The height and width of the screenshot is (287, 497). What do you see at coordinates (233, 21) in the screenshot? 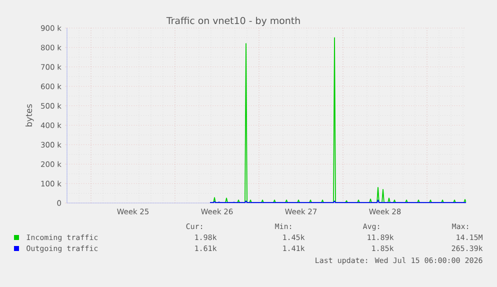
I see `chart-title: Traffic on vnet10 - by month` at bounding box center [233, 21].